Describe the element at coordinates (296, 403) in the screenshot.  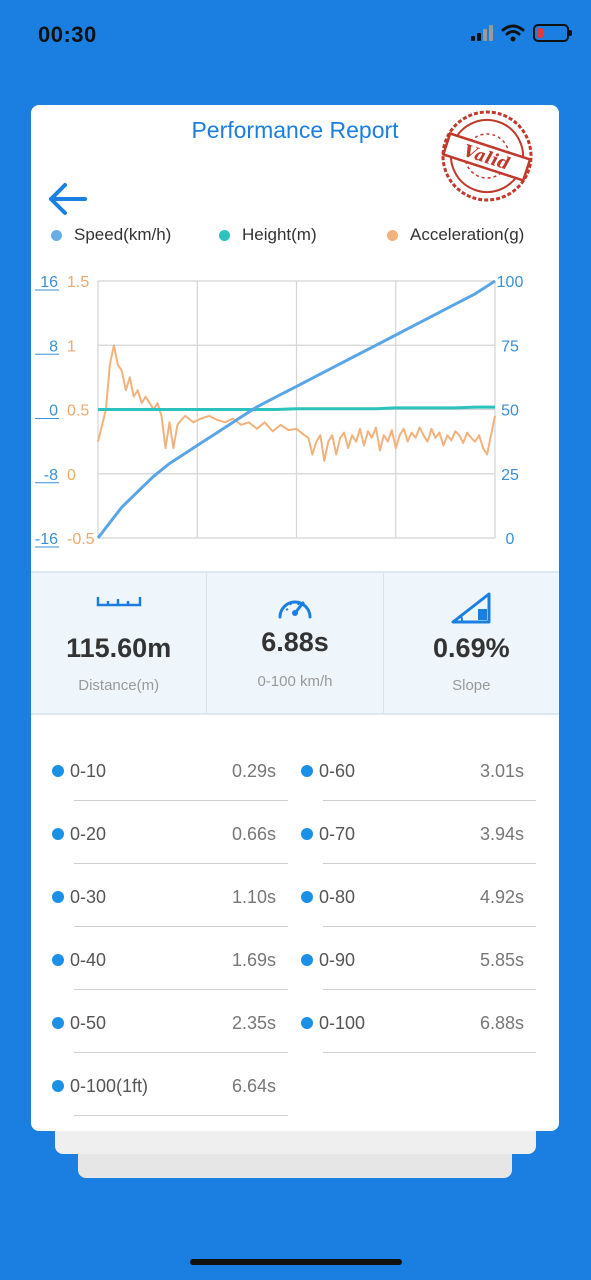
I see `acceleration-series-line` at that location.